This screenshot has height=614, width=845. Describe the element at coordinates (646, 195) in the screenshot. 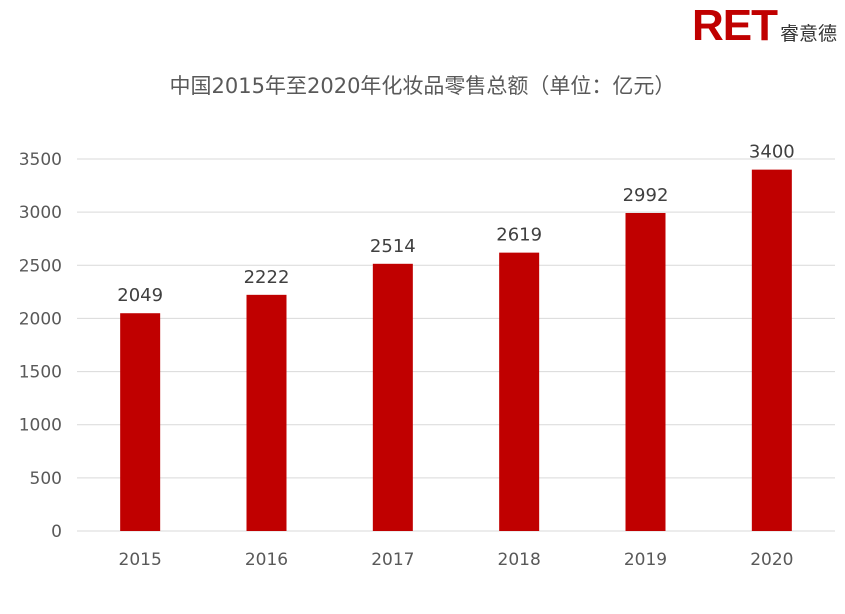

I see `data-label: 2992` at that location.